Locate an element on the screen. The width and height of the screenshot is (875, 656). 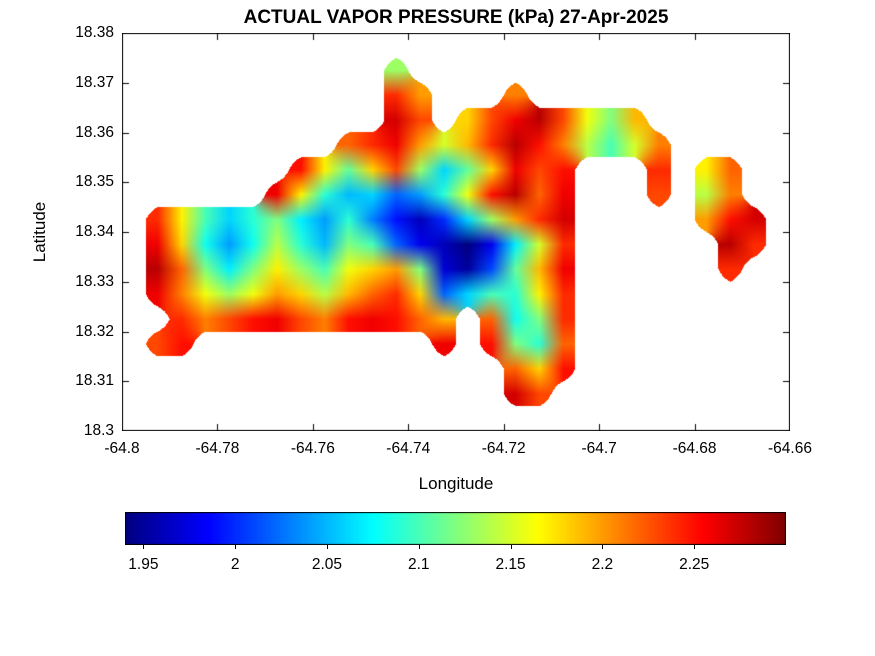
y-tick-label: 18.3 is located at coordinates (98, 430).